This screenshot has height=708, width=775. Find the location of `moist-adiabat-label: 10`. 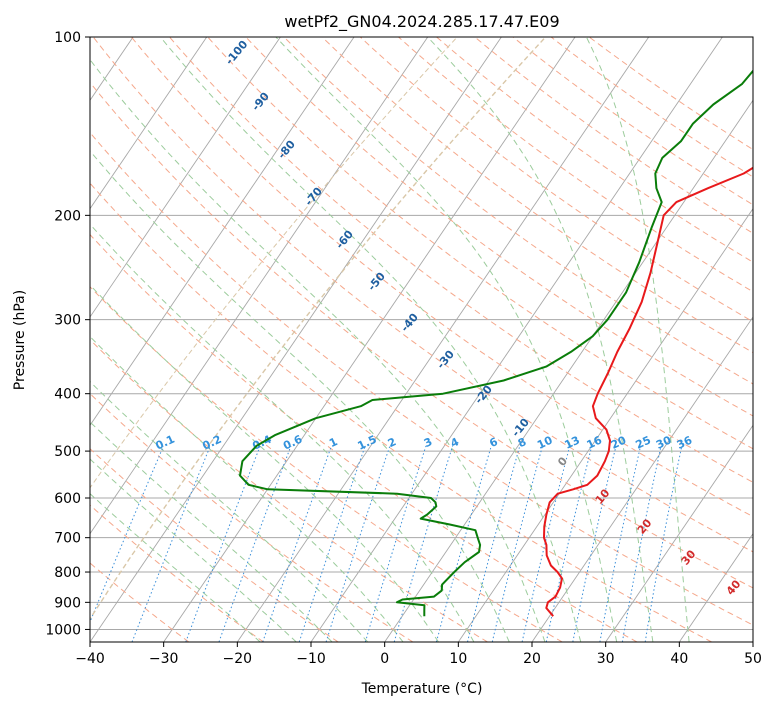

moist-adiabat-label: 10 is located at coordinates (603, 496).